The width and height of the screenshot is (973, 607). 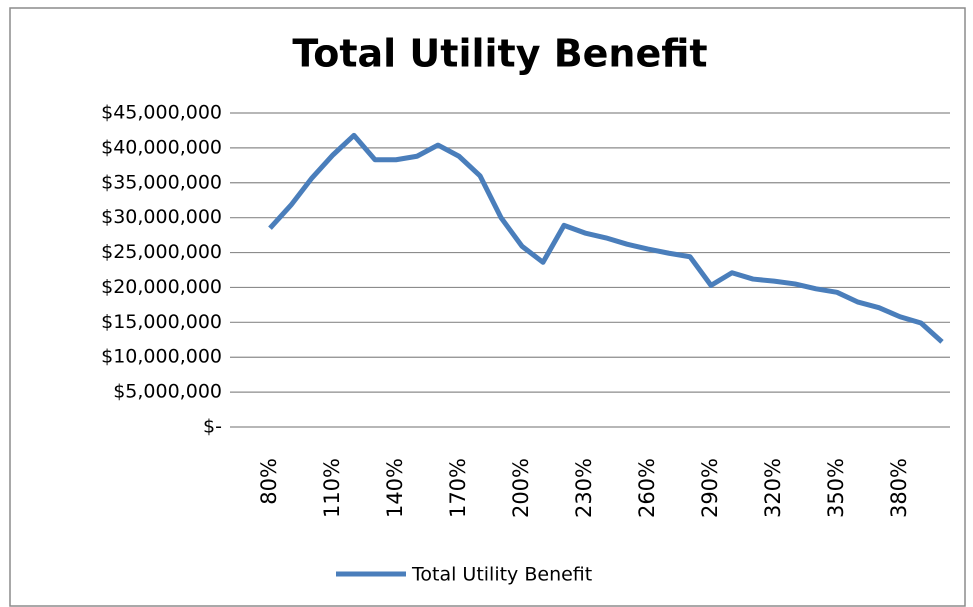 I want to click on y-tick-label: $10,000,000, so click(x=161, y=357).